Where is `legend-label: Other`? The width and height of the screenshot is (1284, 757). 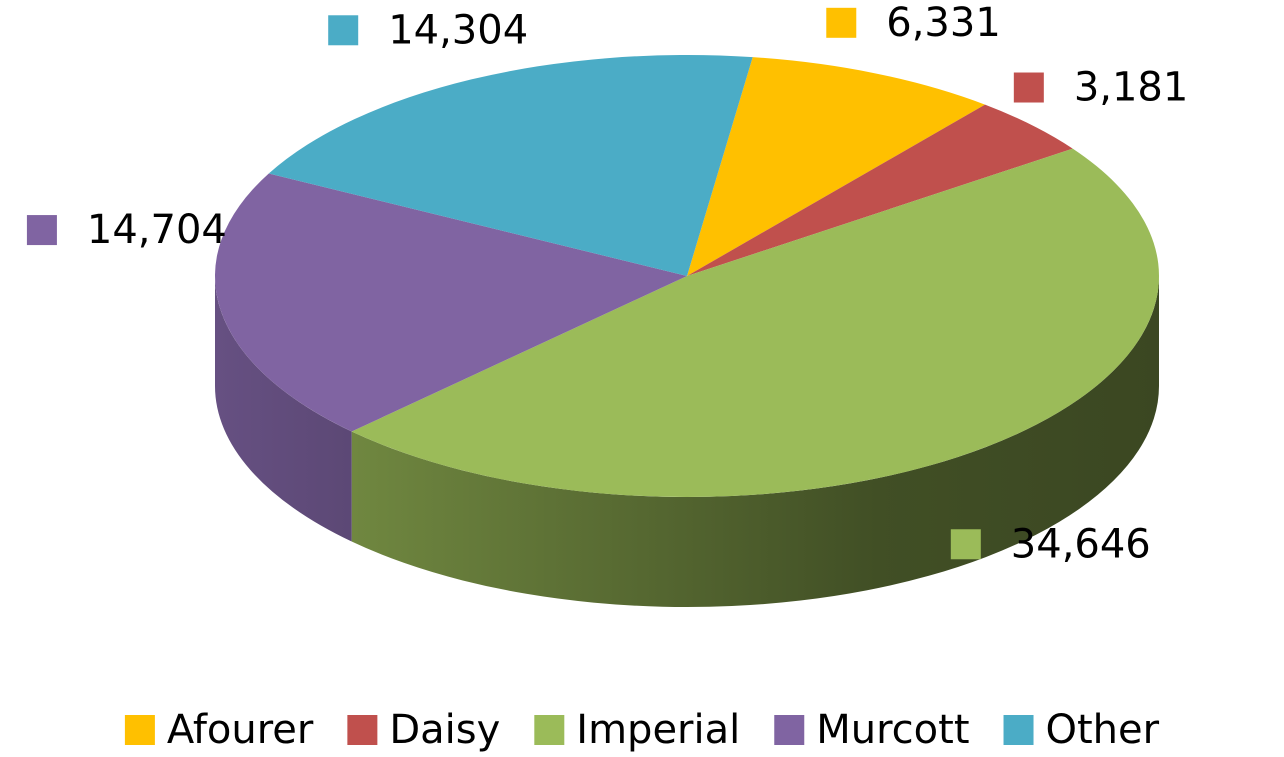
legend-label: Other is located at coordinates (1103, 730).